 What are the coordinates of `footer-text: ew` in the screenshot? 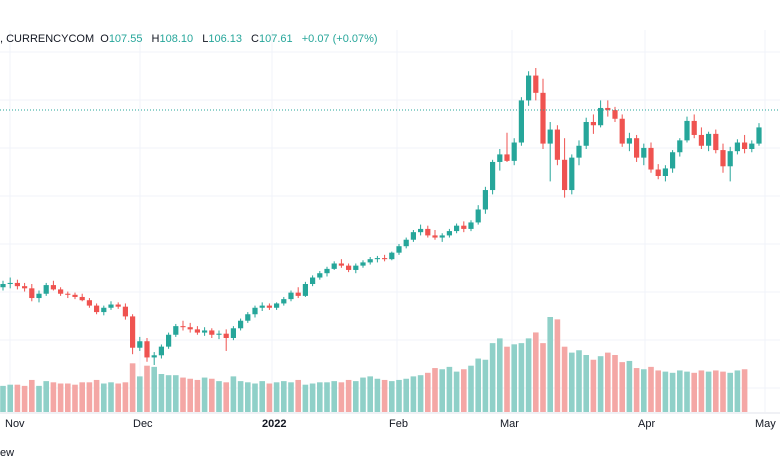 It's located at (7, 453).